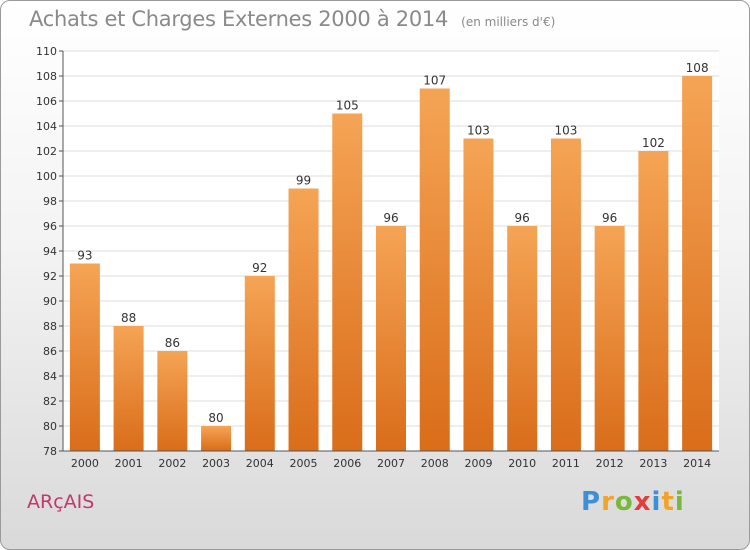  What do you see at coordinates (522, 338) in the screenshot?
I see `bar-2010` at bounding box center [522, 338].